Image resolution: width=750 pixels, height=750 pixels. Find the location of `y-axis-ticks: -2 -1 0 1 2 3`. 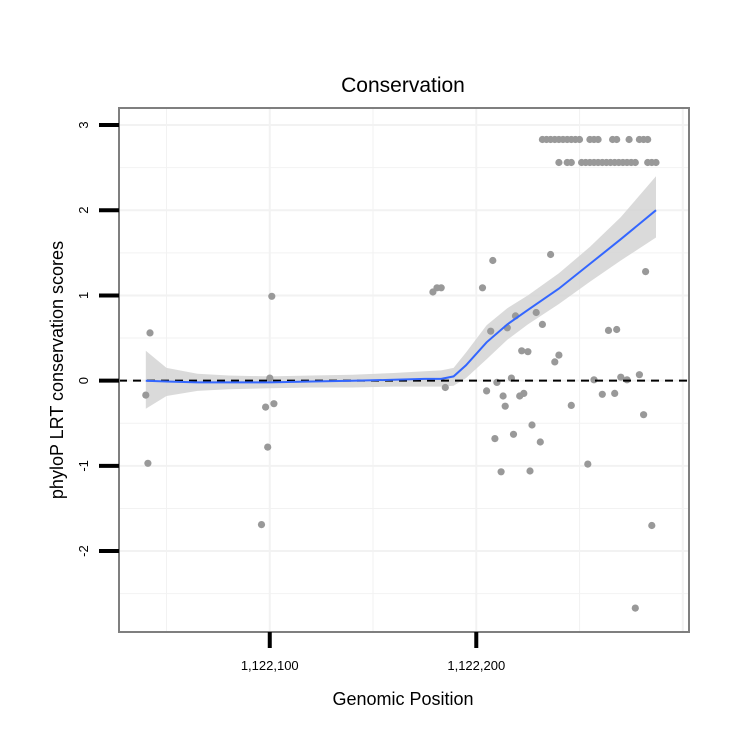

y-axis-ticks: -2 -1 0 1 2 3 is located at coordinates (97, 339).